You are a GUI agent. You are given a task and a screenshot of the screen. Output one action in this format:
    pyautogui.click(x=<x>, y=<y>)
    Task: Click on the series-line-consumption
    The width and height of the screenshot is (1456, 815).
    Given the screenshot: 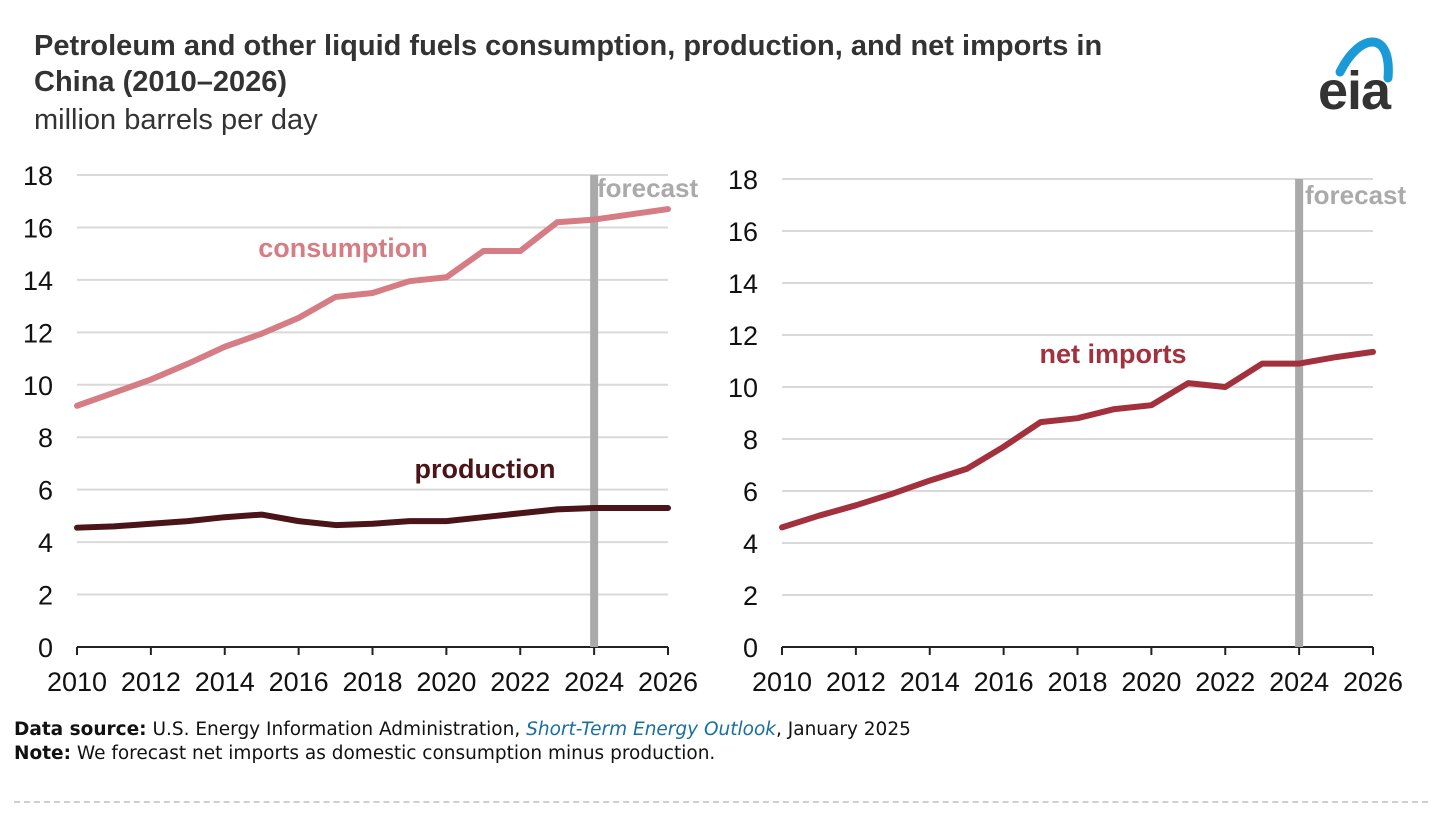 What is the action you would take?
    pyautogui.click(x=372, y=307)
    